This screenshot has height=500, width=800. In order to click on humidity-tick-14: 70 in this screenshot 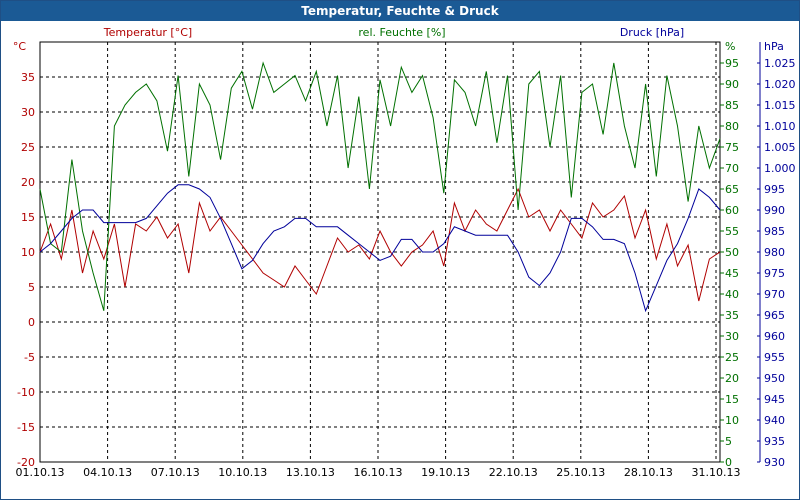, I will do `click(732, 168)`.